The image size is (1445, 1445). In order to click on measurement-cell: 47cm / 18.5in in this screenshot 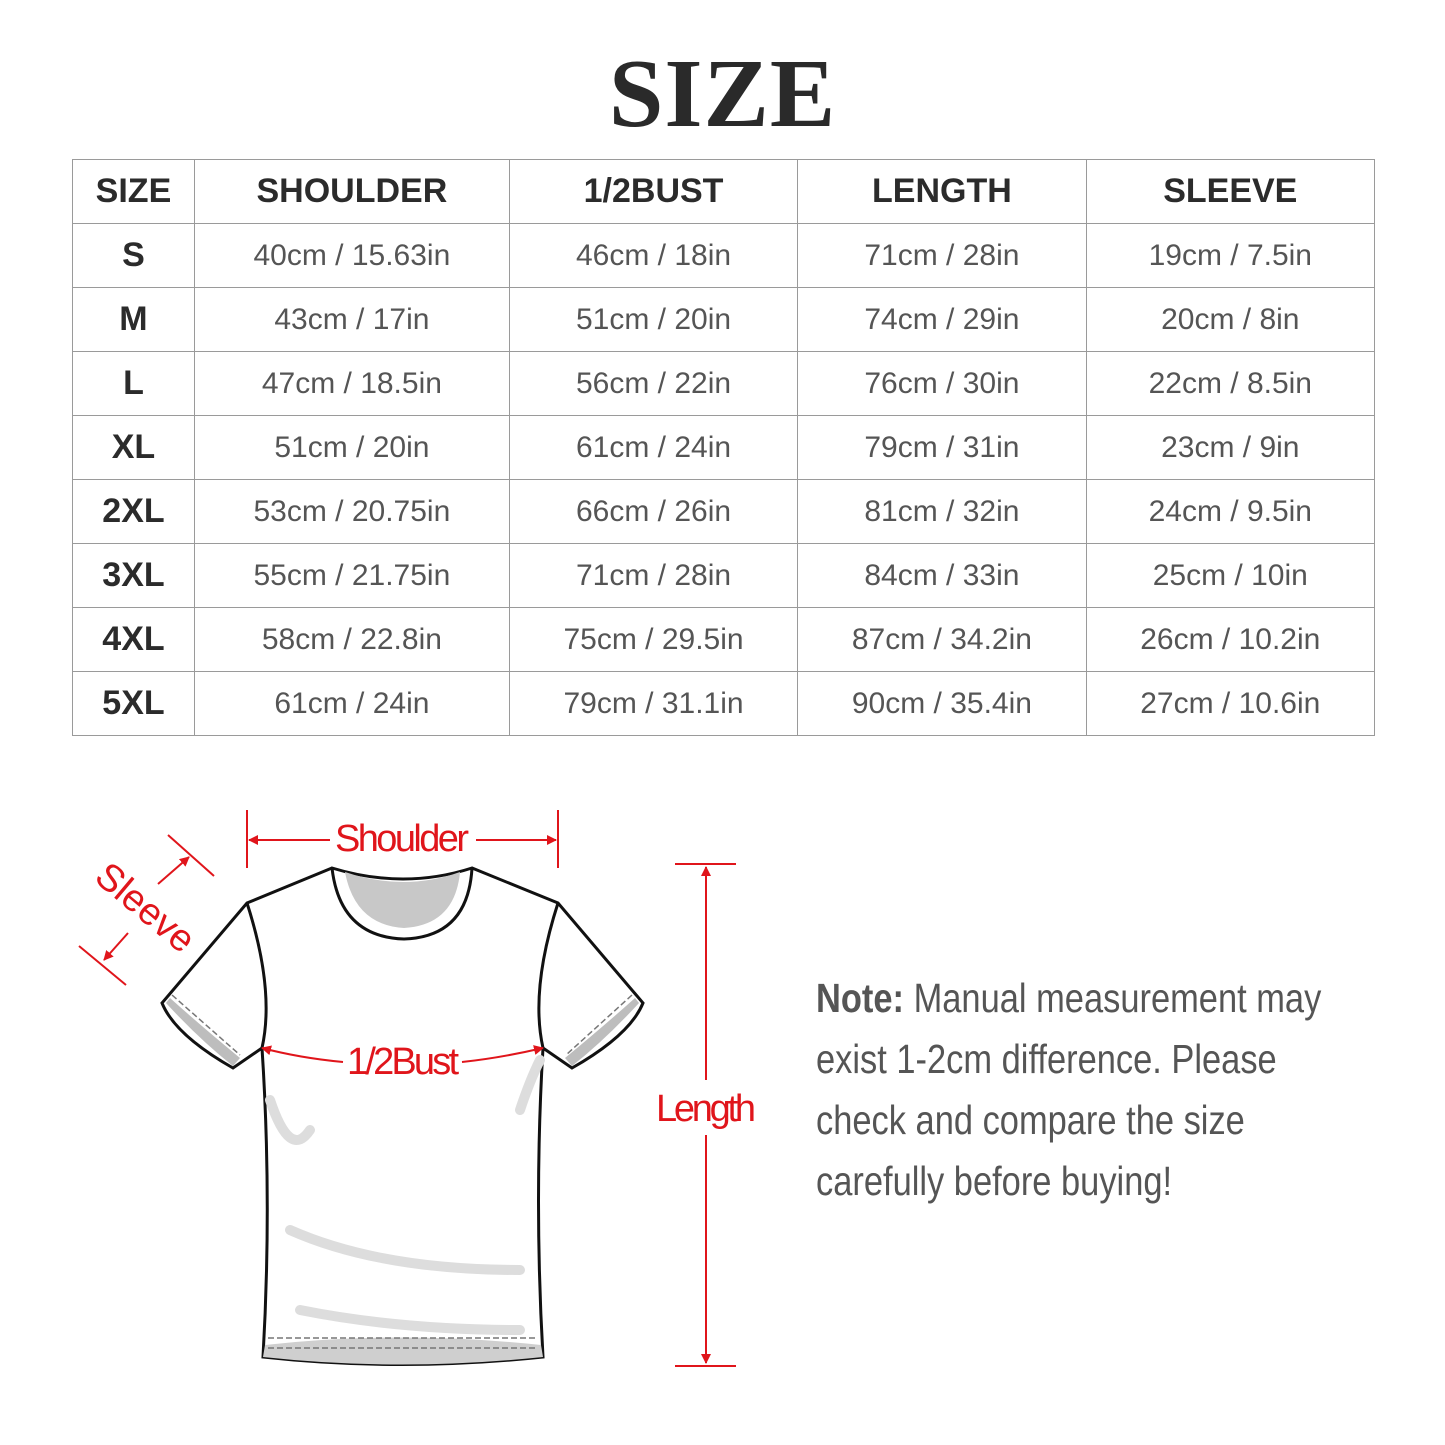, I will do `click(351, 383)`.